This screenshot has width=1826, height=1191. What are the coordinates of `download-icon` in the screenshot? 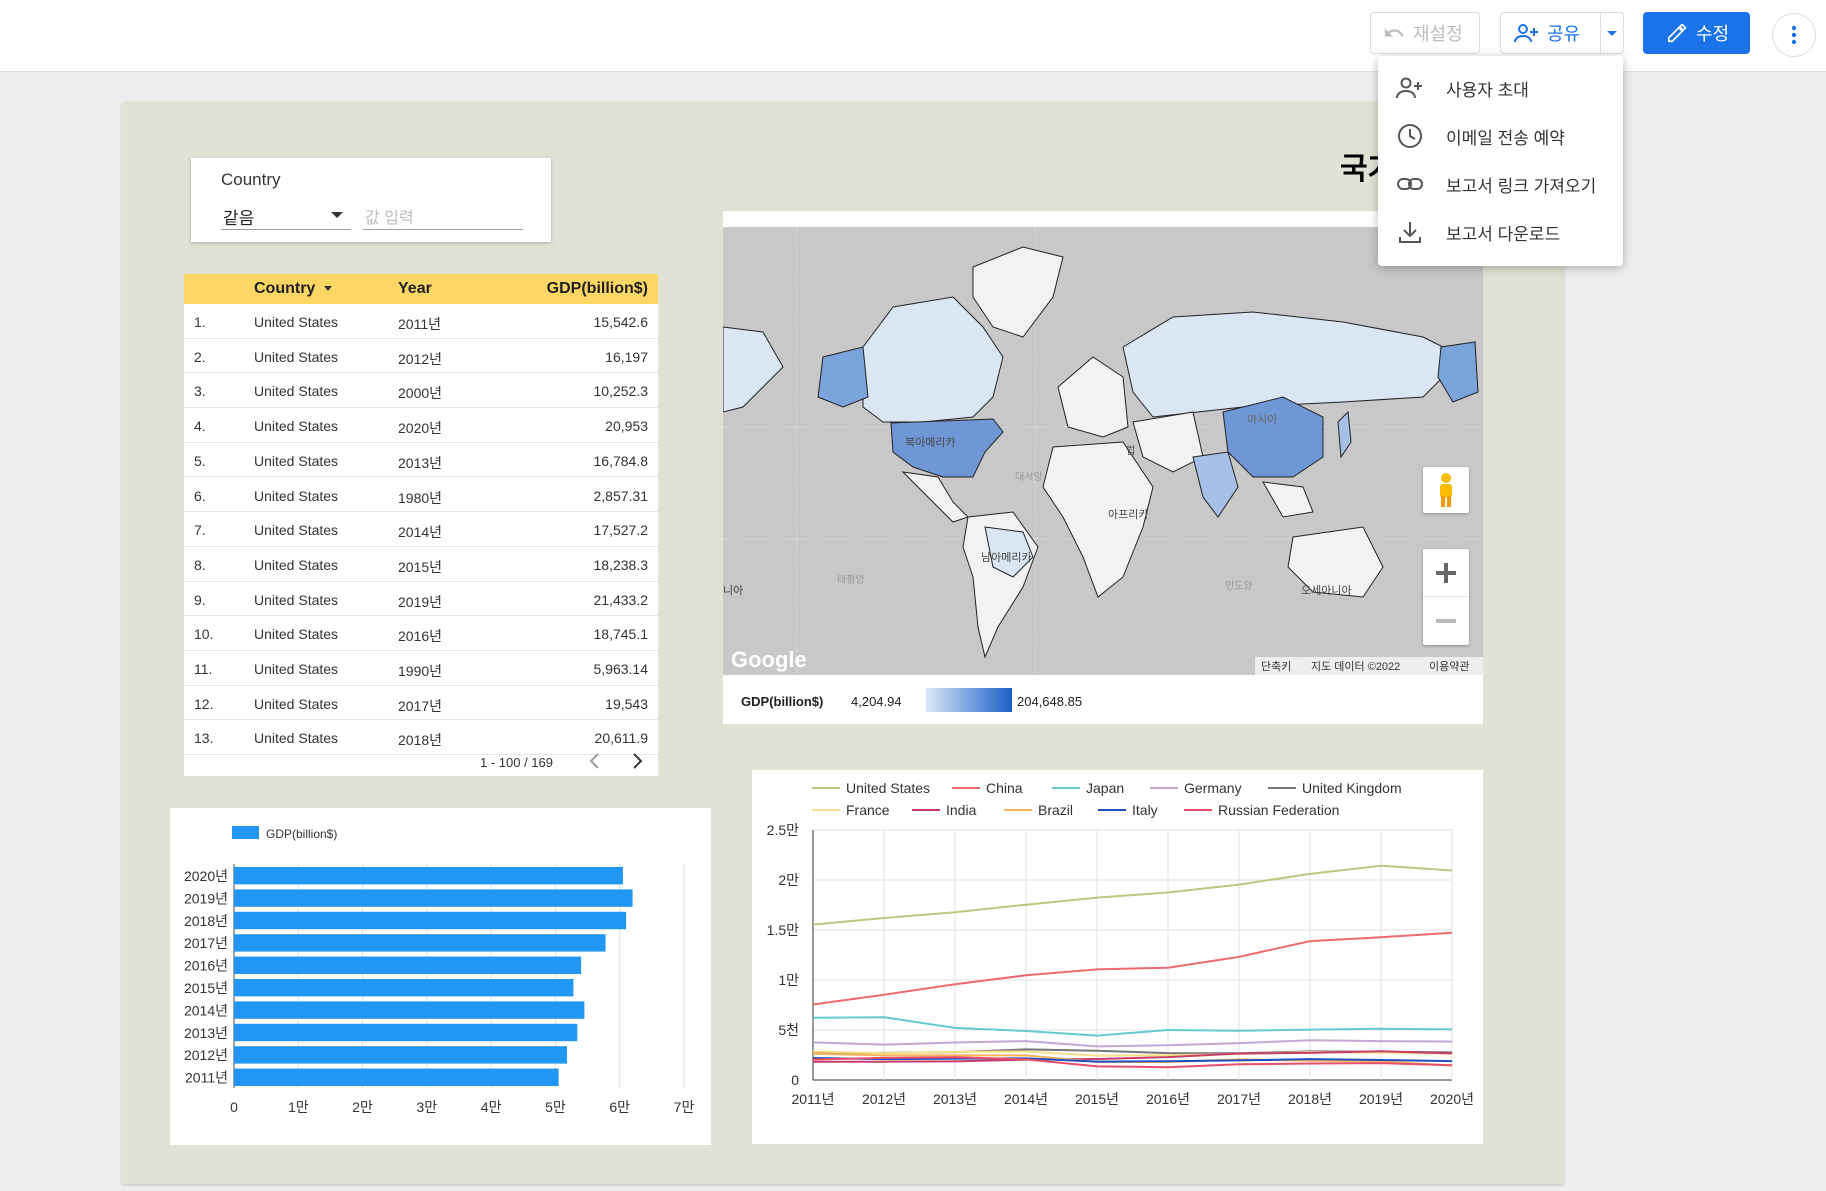 It's located at (1410, 232).